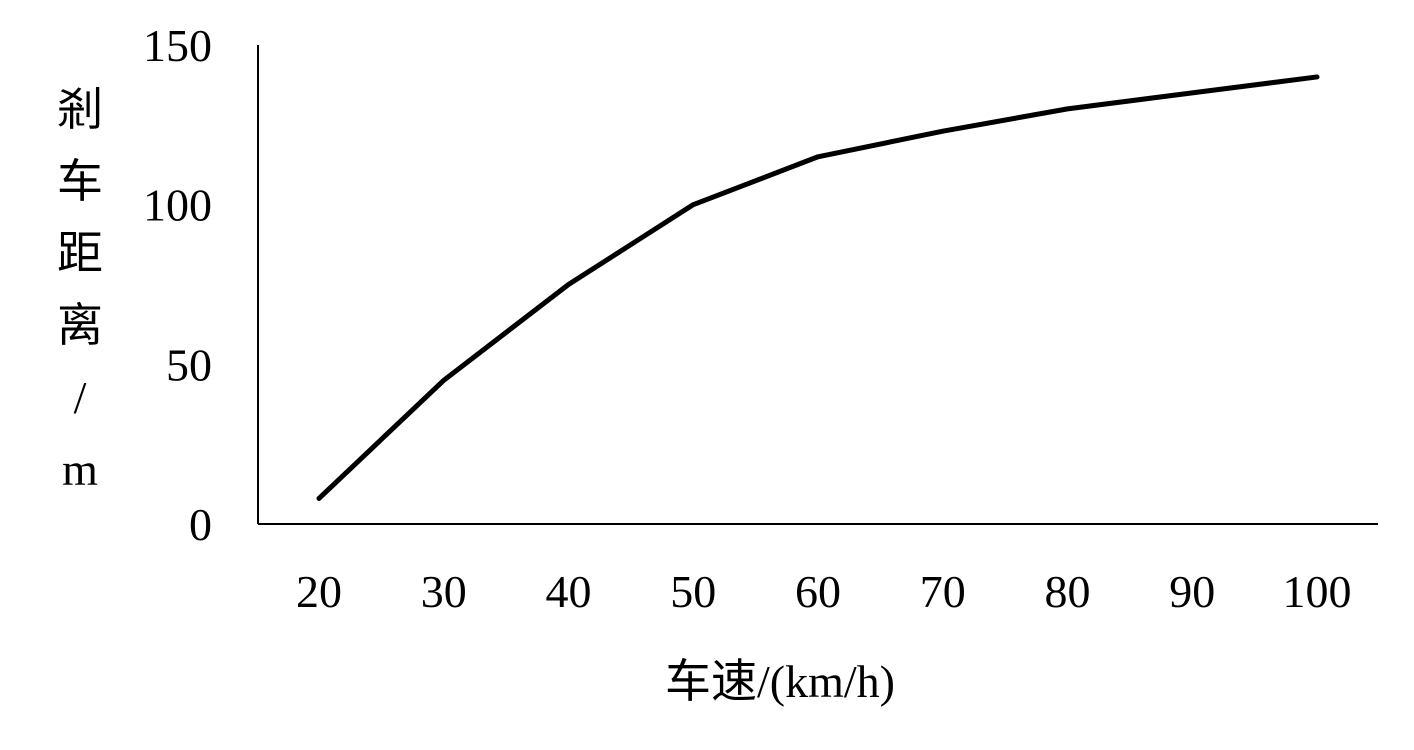 The width and height of the screenshot is (1414, 750). What do you see at coordinates (943, 591) in the screenshot?
I see `x-tick-label: 70` at bounding box center [943, 591].